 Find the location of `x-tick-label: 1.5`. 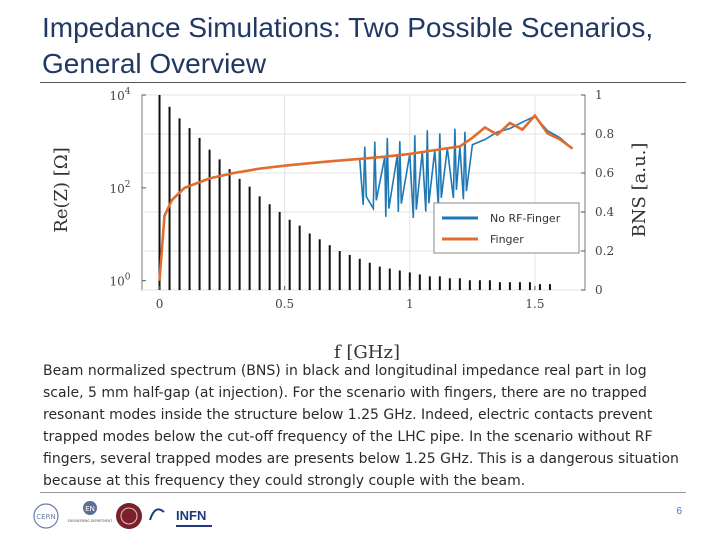

x-tick-label: 1.5 is located at coordinates (534, 304).